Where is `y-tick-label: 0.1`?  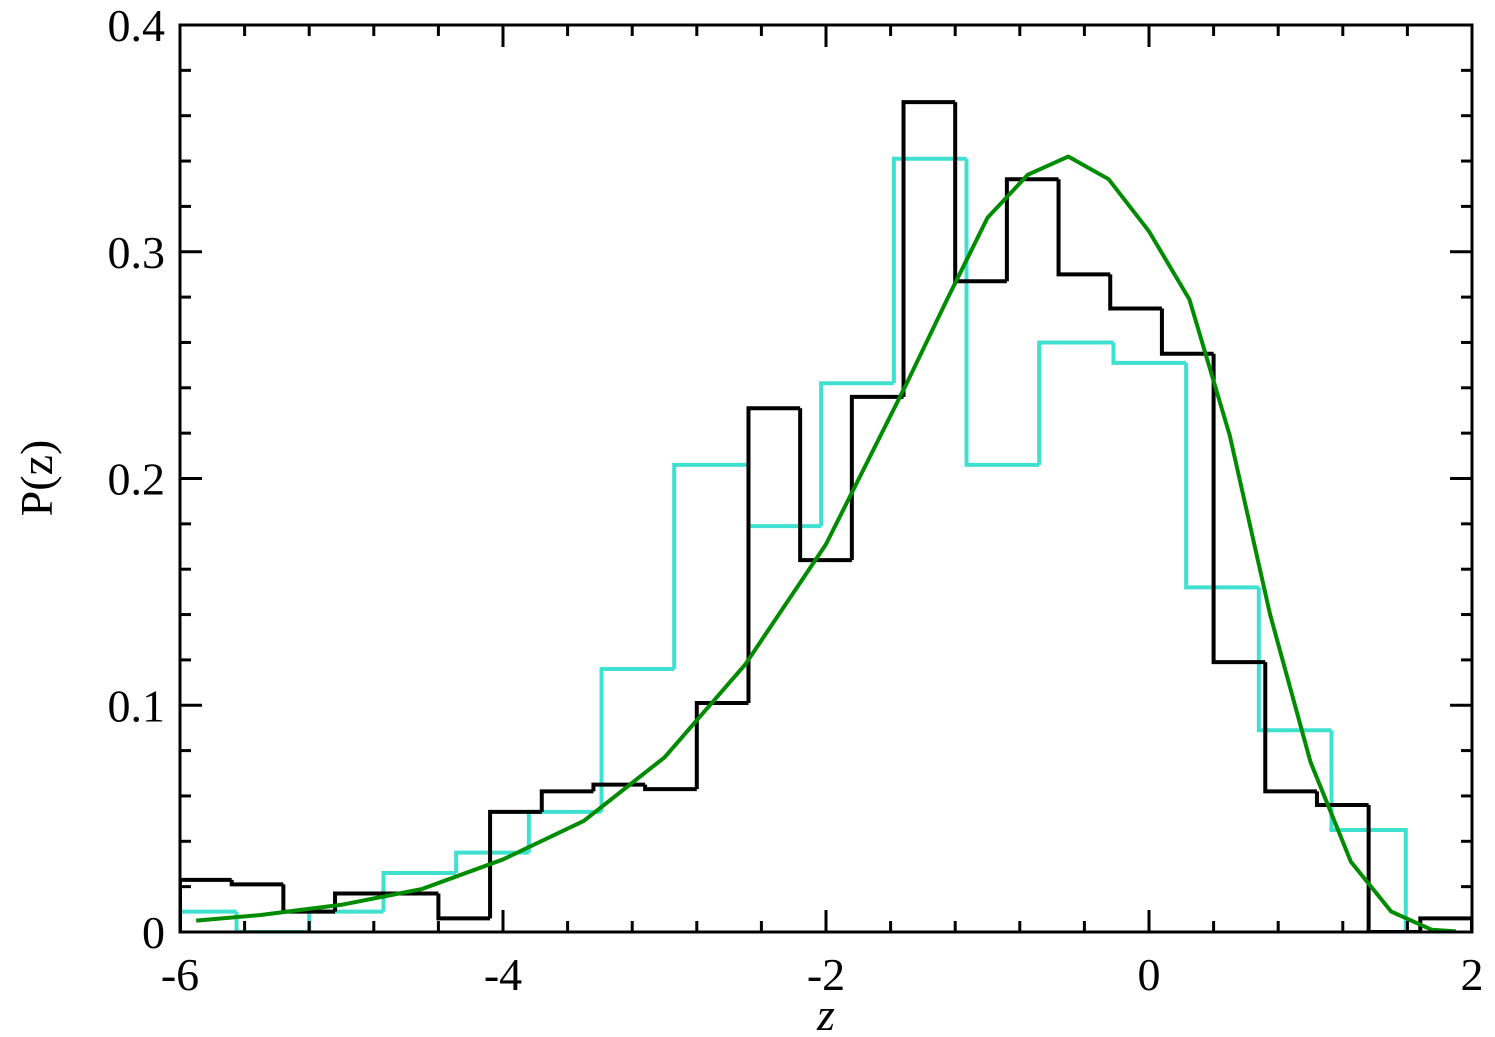
y-tick-label: 0.1 is located at coordinates (137, 705).